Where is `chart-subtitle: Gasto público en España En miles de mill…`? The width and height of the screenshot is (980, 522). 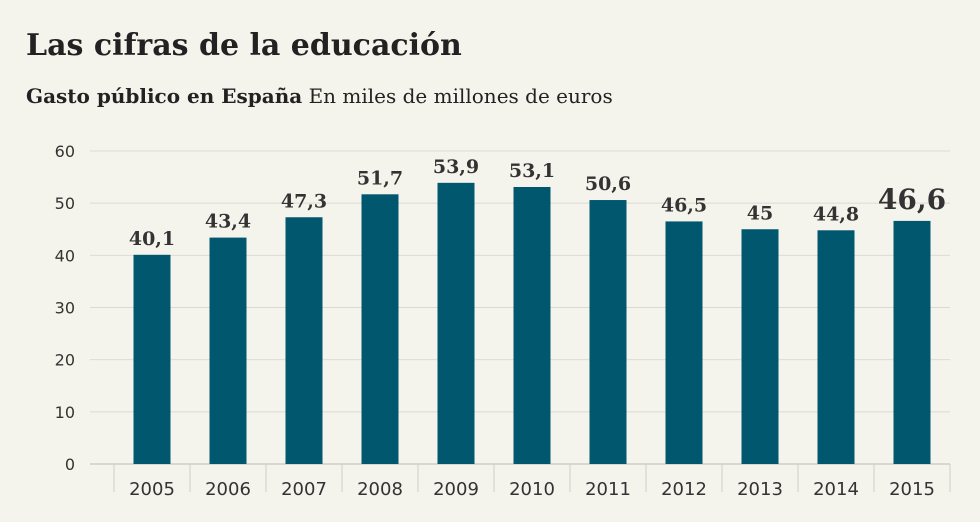
chart-subtitle: Gasto público en España En miles de mill… is located at coordinates (319, 96).